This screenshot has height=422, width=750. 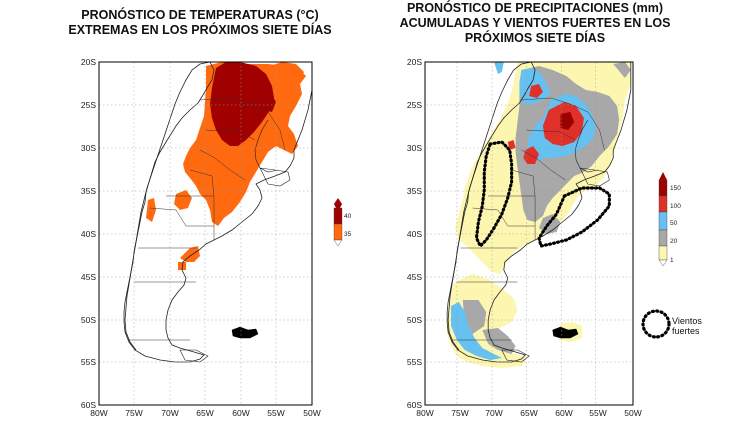 What do you see at coordinates (567, 121) in the screenshot?
I see `precip-150-area` at bounding box center [567, 121].